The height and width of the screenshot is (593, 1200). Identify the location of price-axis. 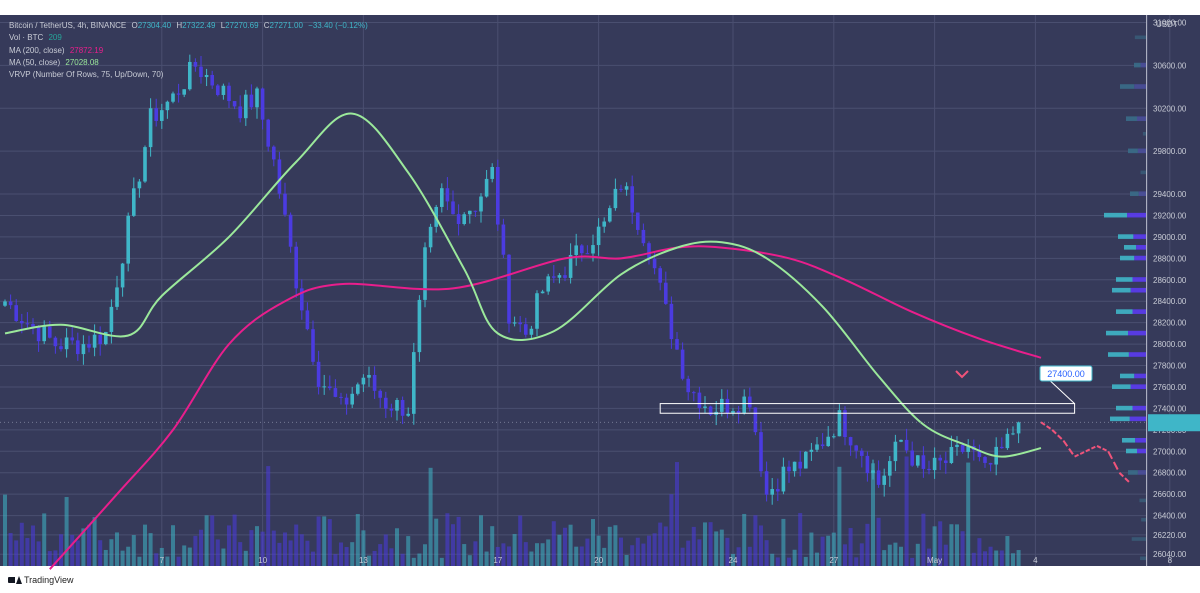
(1173, 290).